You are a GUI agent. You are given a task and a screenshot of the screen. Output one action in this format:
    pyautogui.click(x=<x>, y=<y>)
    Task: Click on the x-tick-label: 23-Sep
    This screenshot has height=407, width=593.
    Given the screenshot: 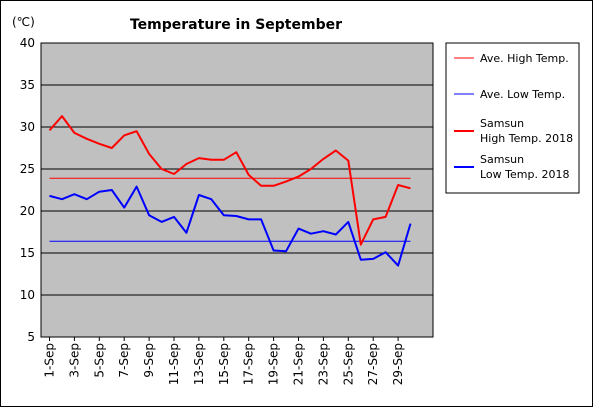 What is the action you would take?
    pyautogui.click(x=323, y=364)
    